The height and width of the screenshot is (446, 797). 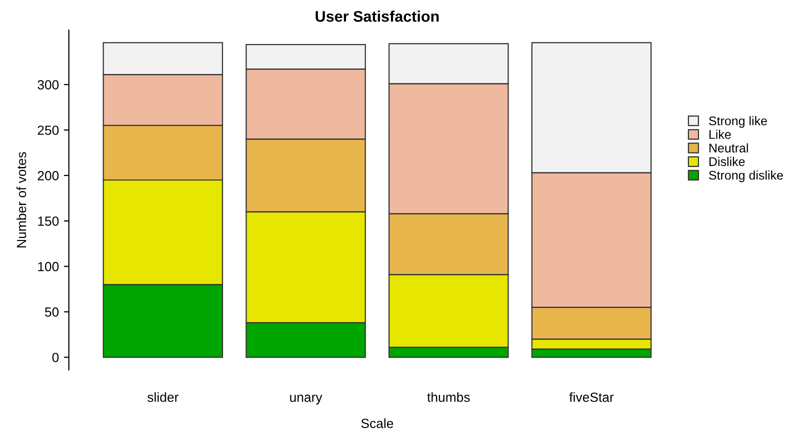 I want to click on y-tick-label: 50, so click(x=52, y=312).